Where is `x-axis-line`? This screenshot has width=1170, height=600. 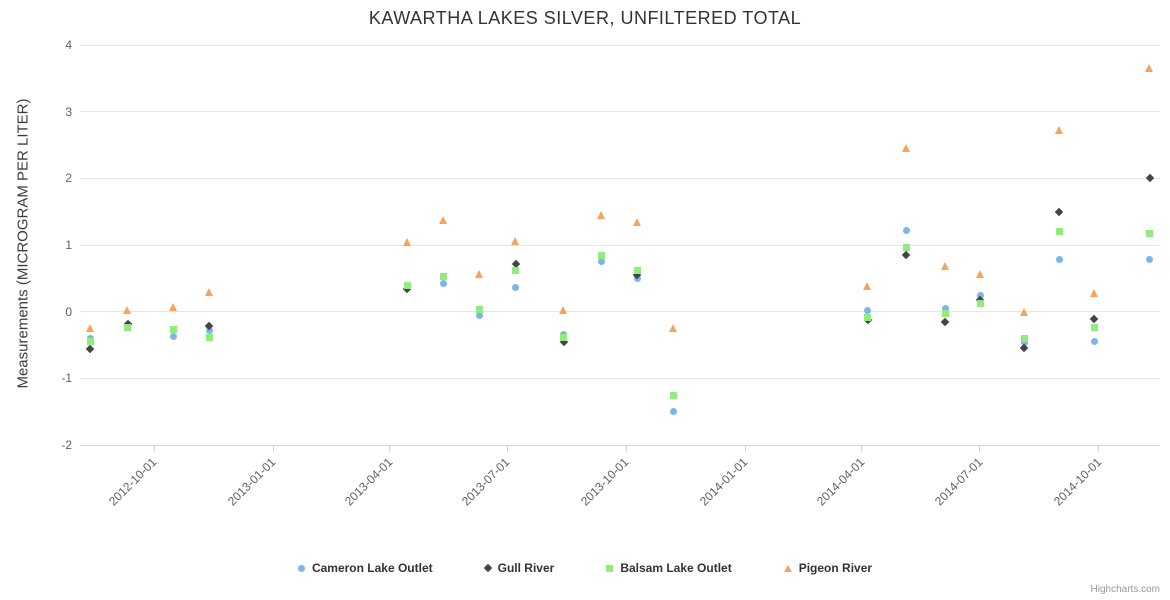
x-axis-line is located at coordinates (620, 445).